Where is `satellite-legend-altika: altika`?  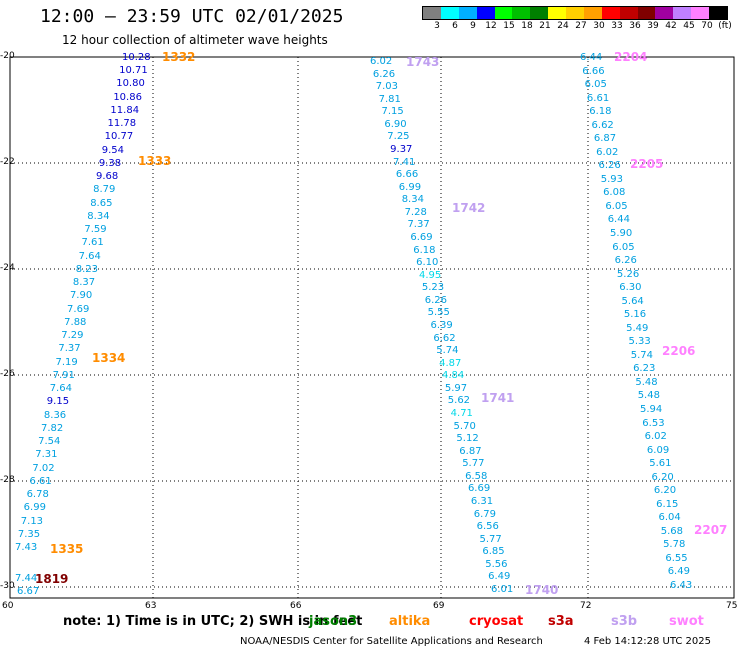
satellite-legend-altika: altika is located at coordinates (410, 621).